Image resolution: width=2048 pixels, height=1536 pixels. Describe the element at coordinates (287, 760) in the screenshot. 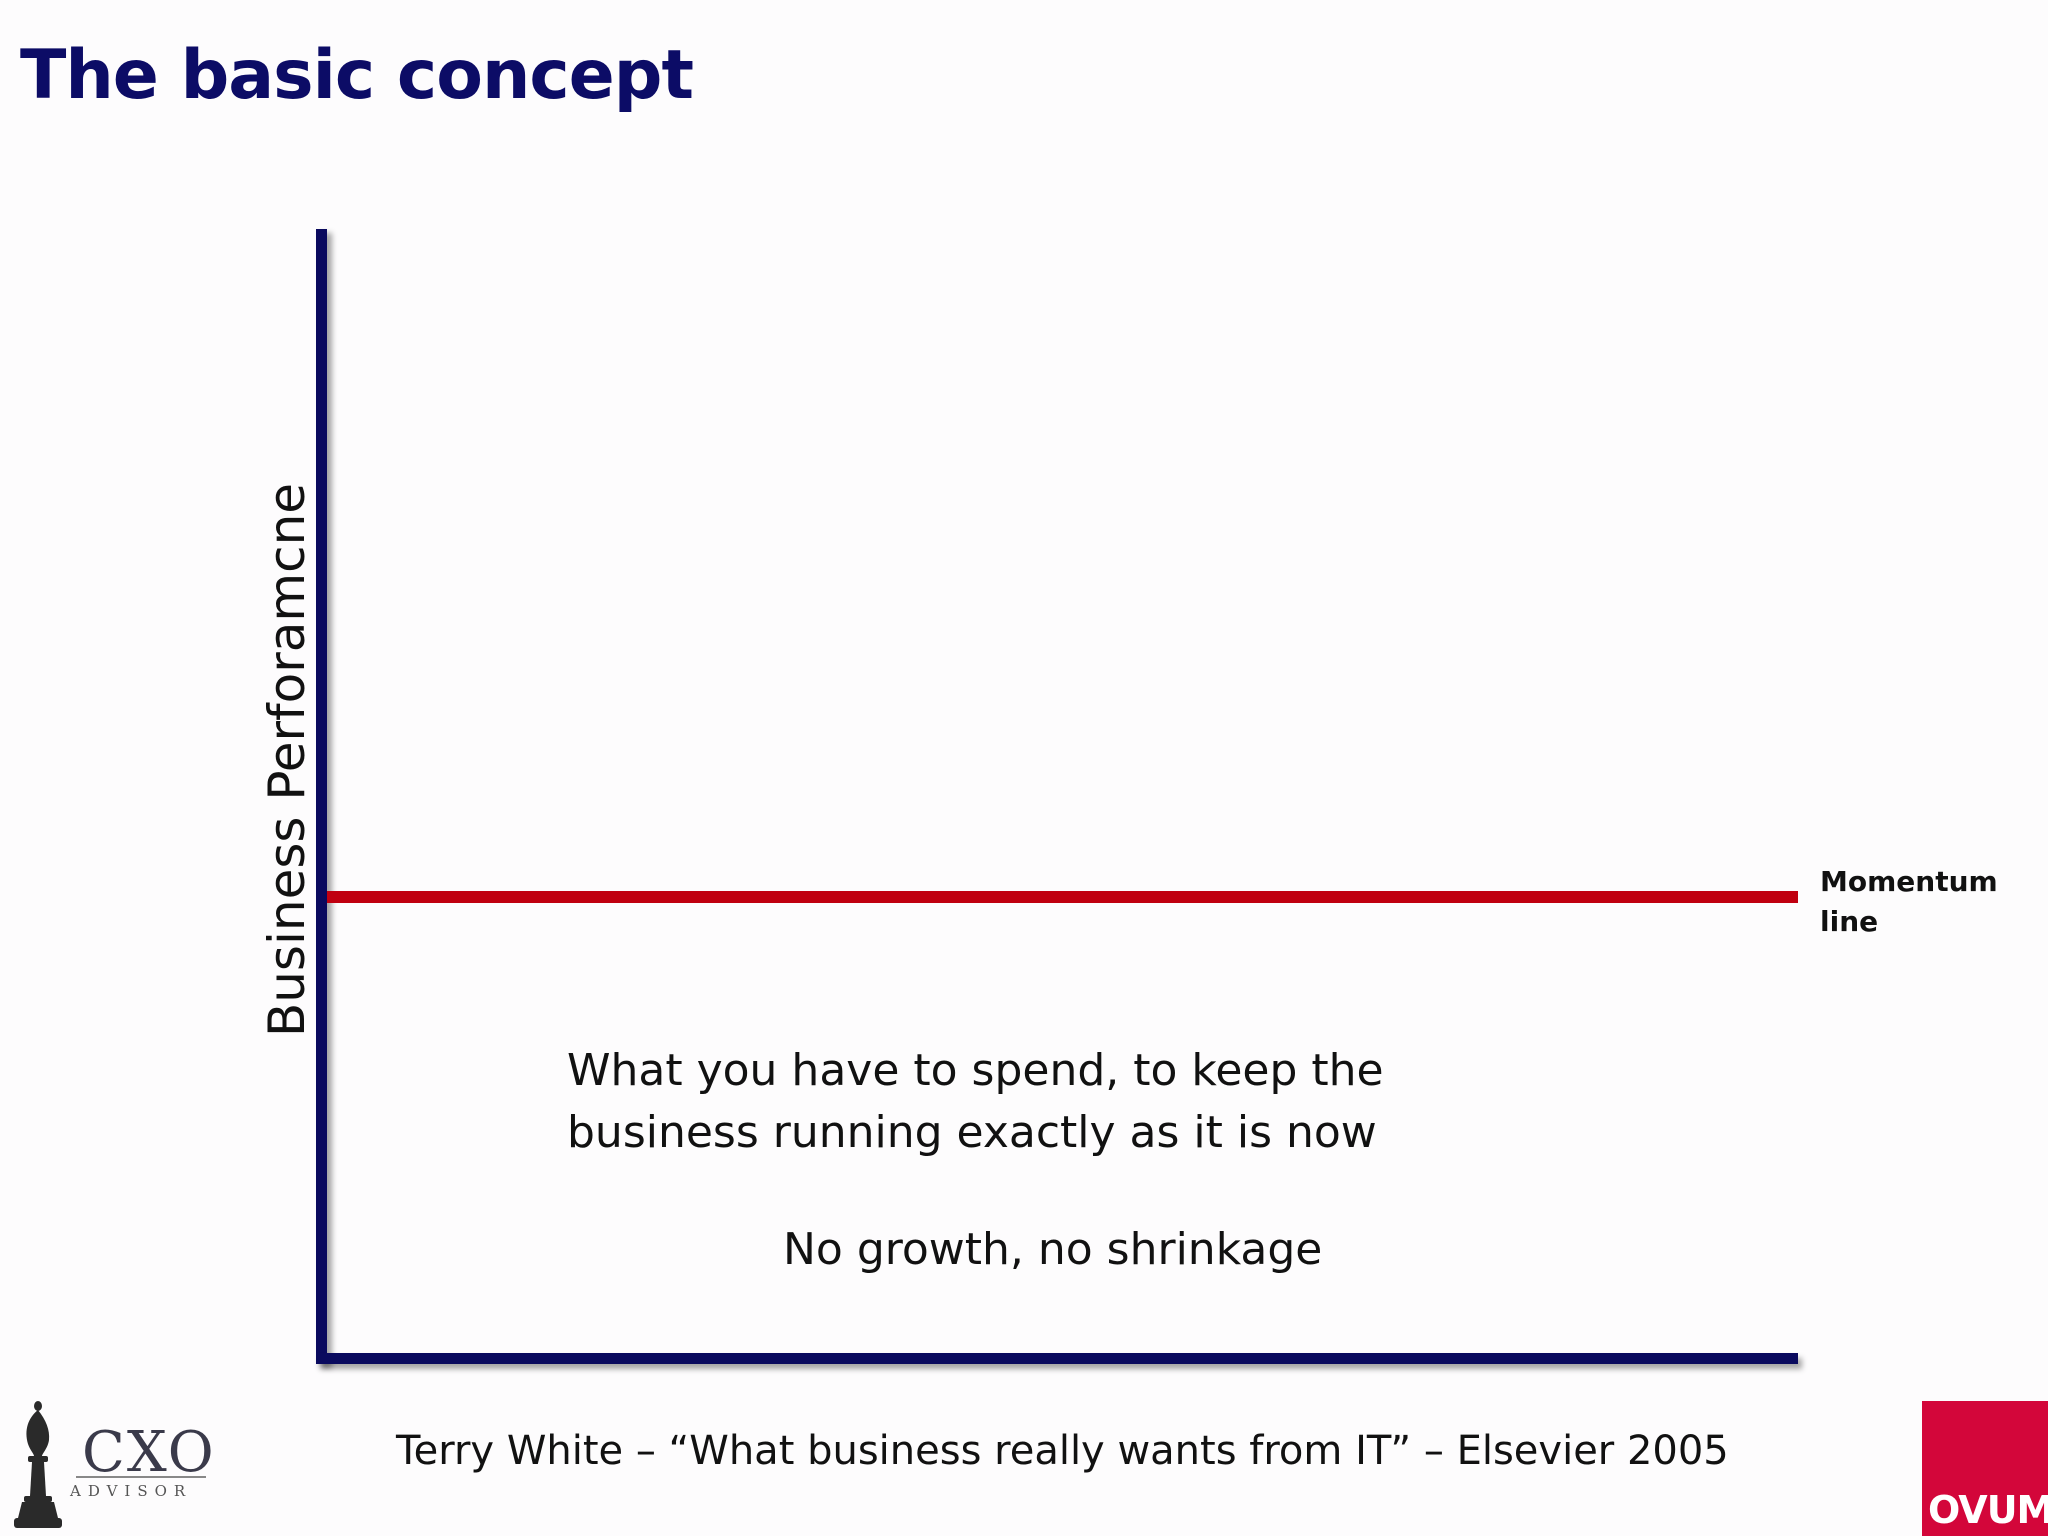

I see `y-axis-label: Business Perforamcne` at that location.